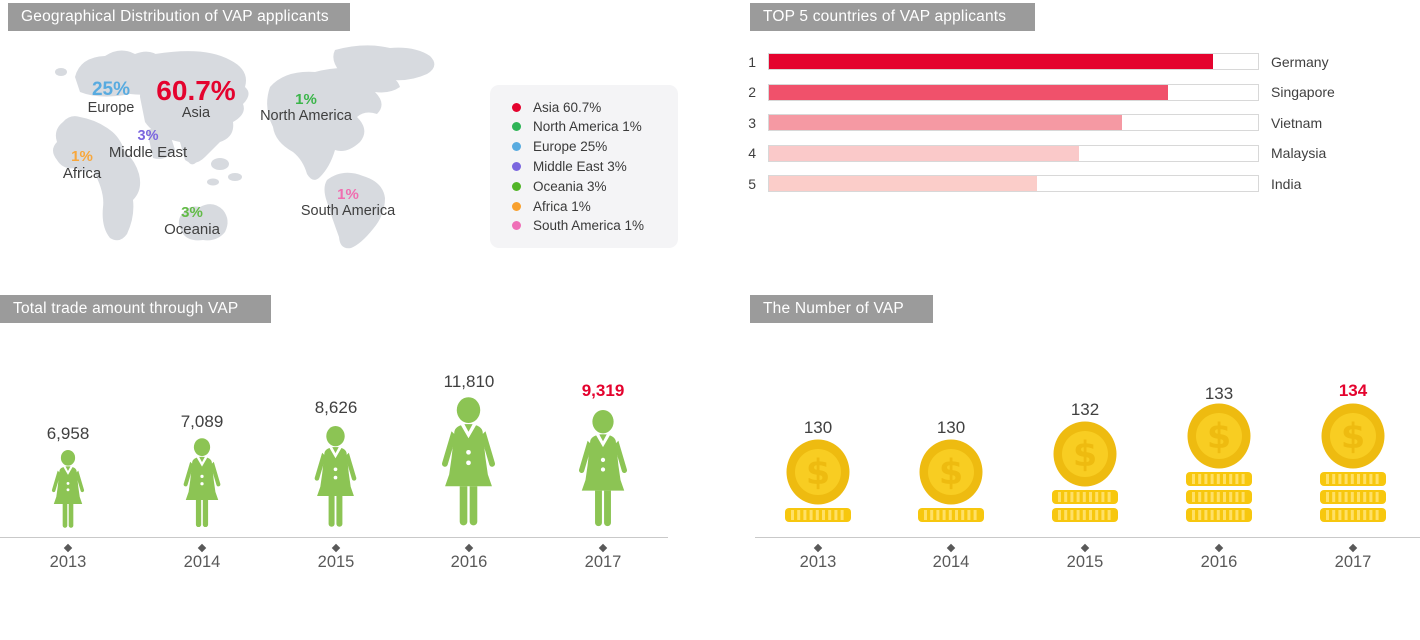 Image resolution: width=1420 pixels, height=640 pixels. Describe the element at coordinates (818, 562) in the screenshot. I see `count-year-2013: 2013` at that location.